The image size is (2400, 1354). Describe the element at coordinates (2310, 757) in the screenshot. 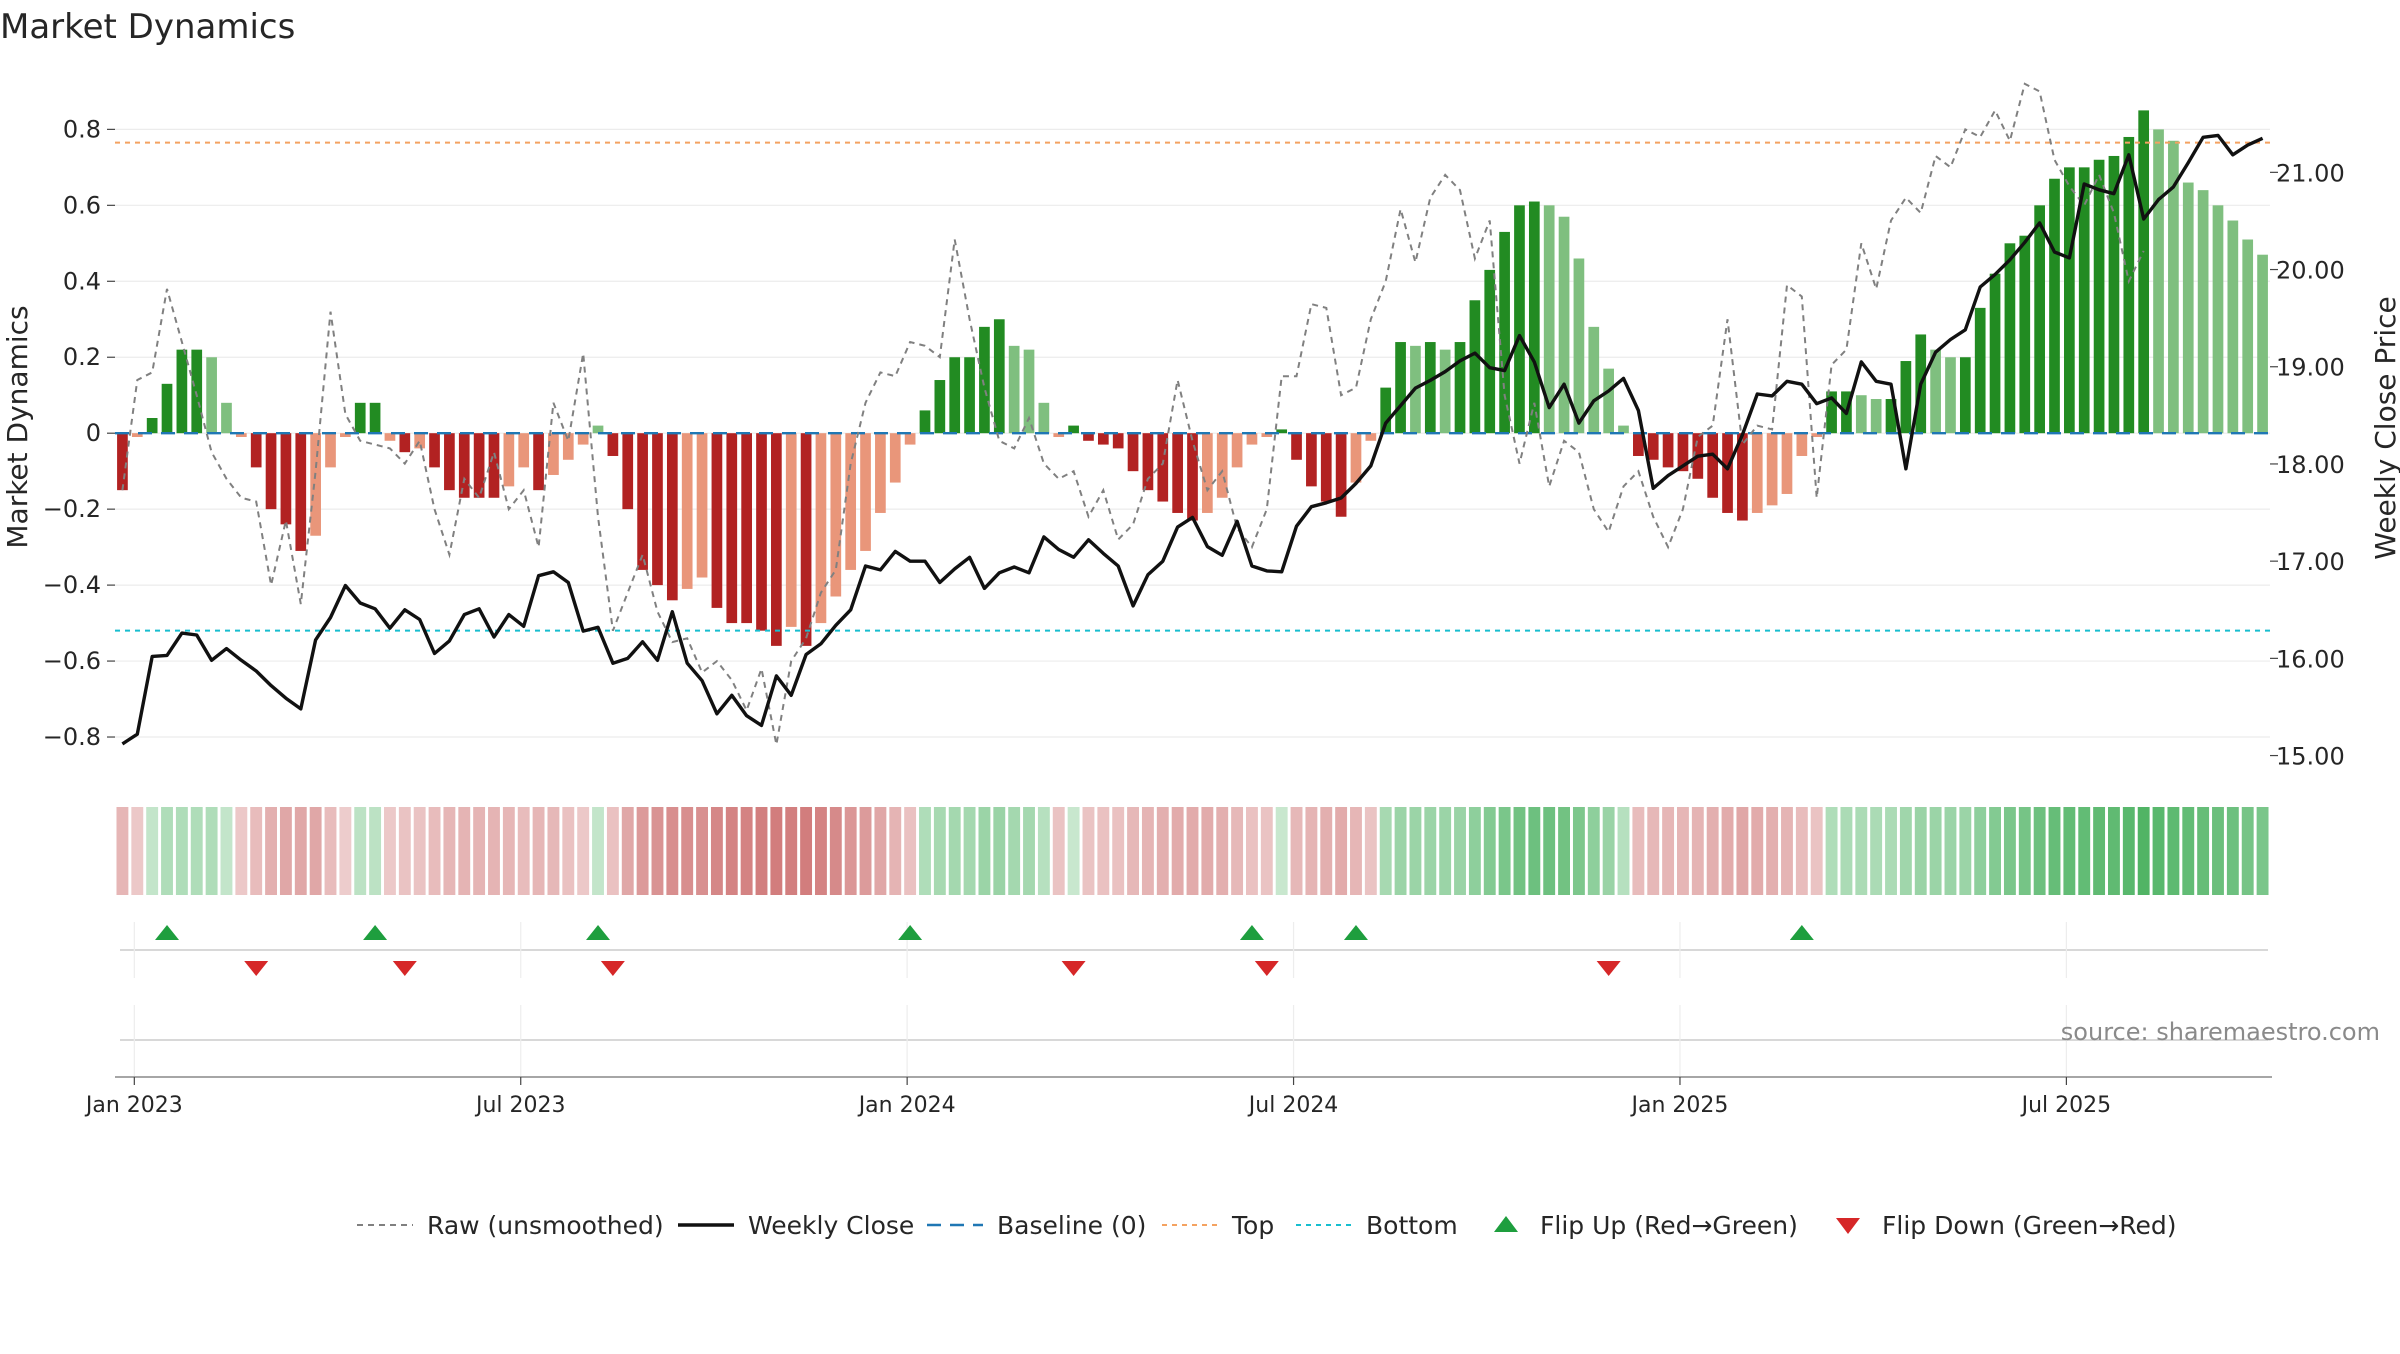

I see `y-right-tick-label: 15.00` at that location.